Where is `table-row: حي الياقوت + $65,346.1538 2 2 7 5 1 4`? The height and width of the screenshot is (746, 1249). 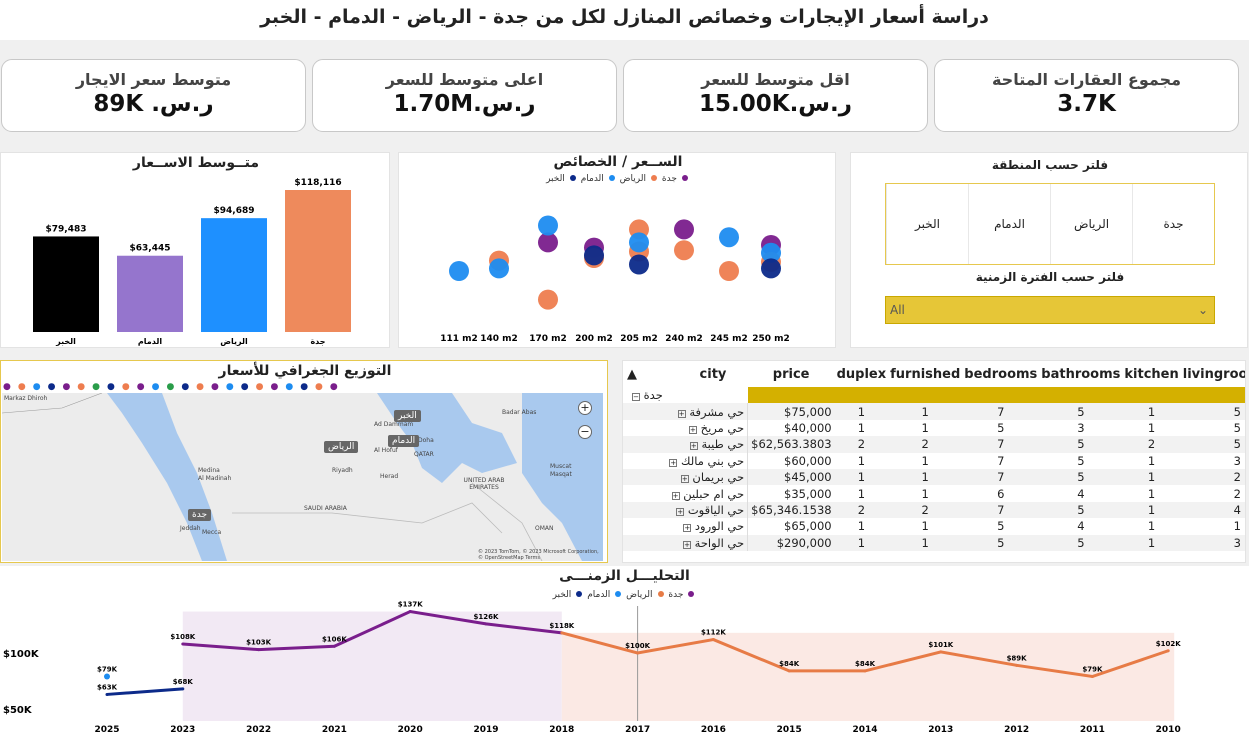 table-row: حي الياقوت + $65,346.1538 2 2 7 5 1 4 is located at coordinates (934, 510).